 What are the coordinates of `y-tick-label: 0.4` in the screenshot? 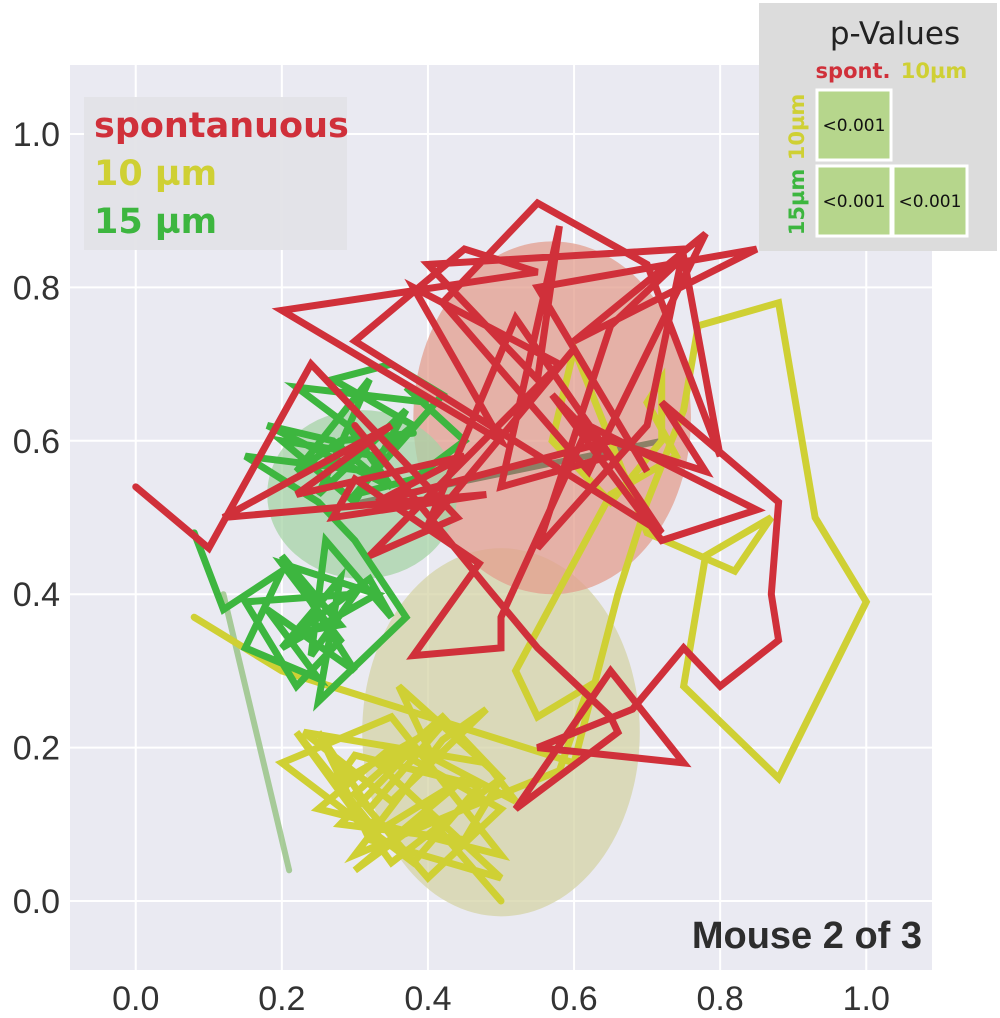 It's located at (36, 595).